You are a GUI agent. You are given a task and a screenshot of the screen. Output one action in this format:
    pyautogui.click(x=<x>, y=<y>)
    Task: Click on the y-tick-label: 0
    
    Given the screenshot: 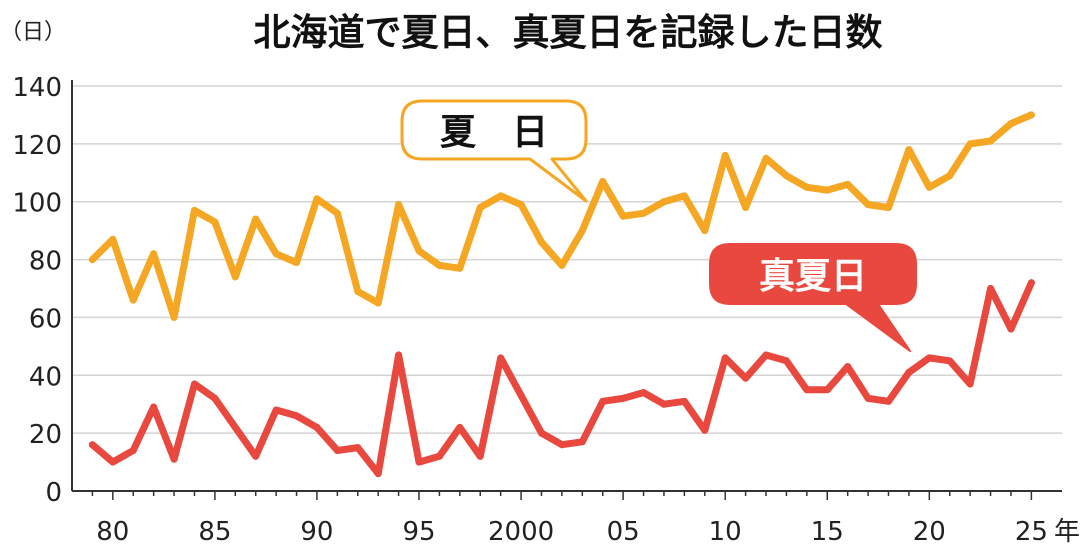 What is the action you would take?
    pyautogui.click(x=53, y=493)
    